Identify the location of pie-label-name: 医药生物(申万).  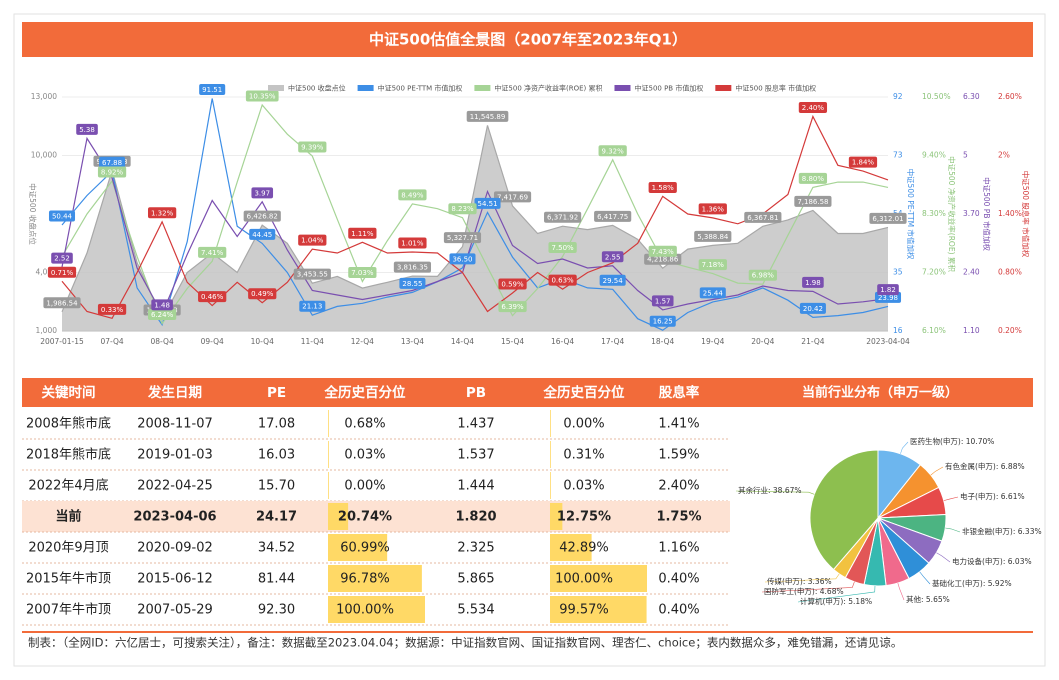
(935, 441).